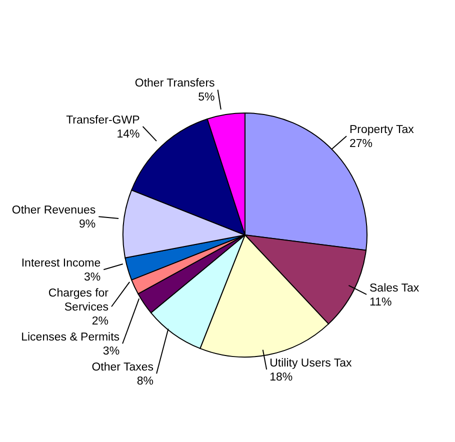 The image size is (455, 442). I want to click on data-label: 5%, so click(206, 98).